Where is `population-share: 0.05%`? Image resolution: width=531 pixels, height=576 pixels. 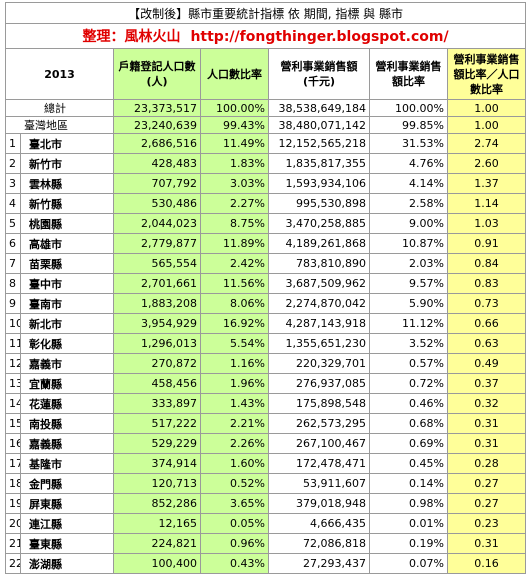
population-share: 0.05% is located at coordinates (234, 523).